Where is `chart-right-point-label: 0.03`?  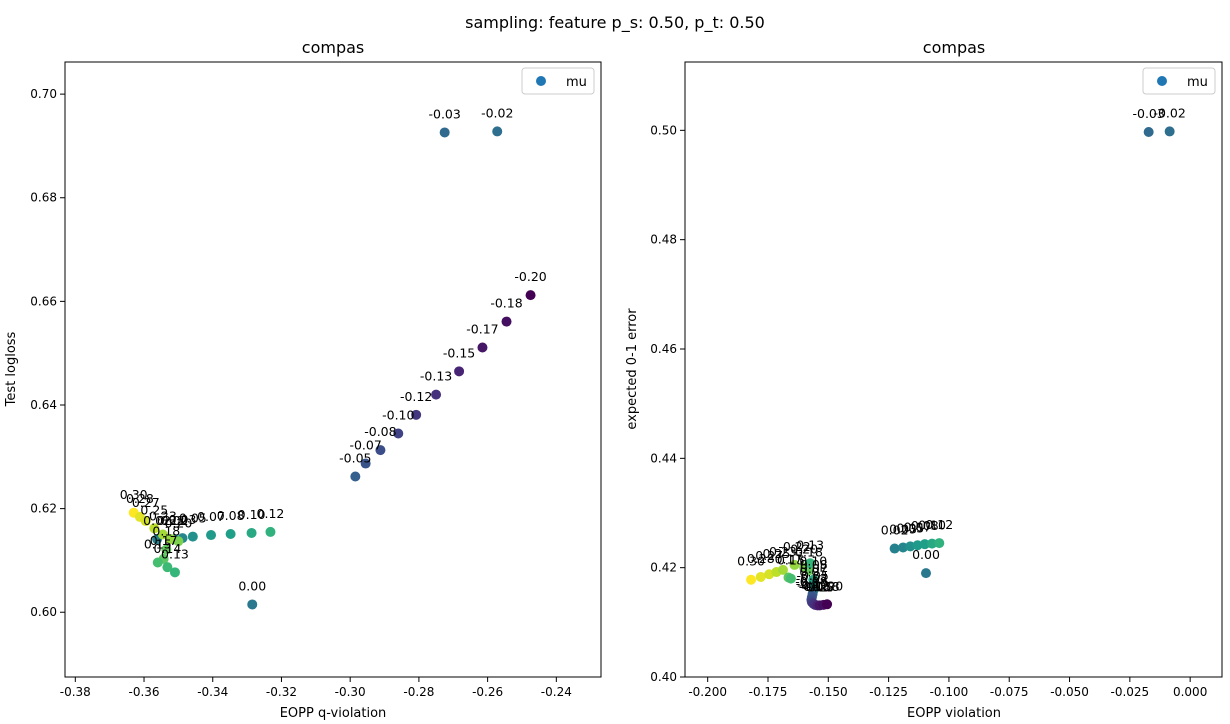
chart-right-point-label: 0.03 is located at coordinates (903, 528).